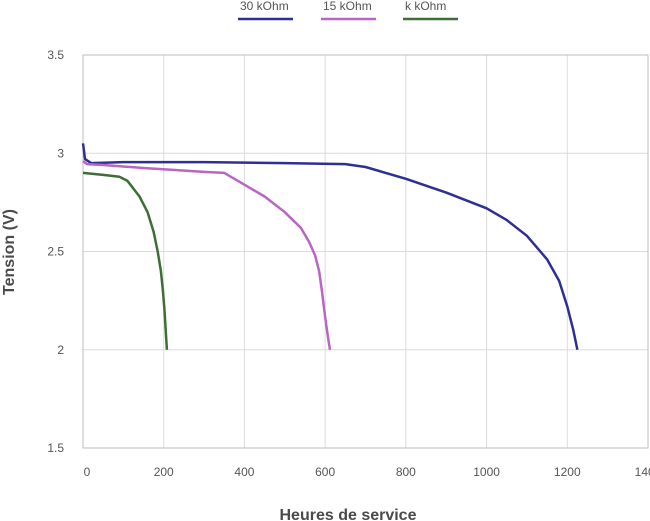 The image size is (650, 521). Describe the element at coordinates (486, 472) in the screenshot. I see `x-tick-label: 1000` at that location.